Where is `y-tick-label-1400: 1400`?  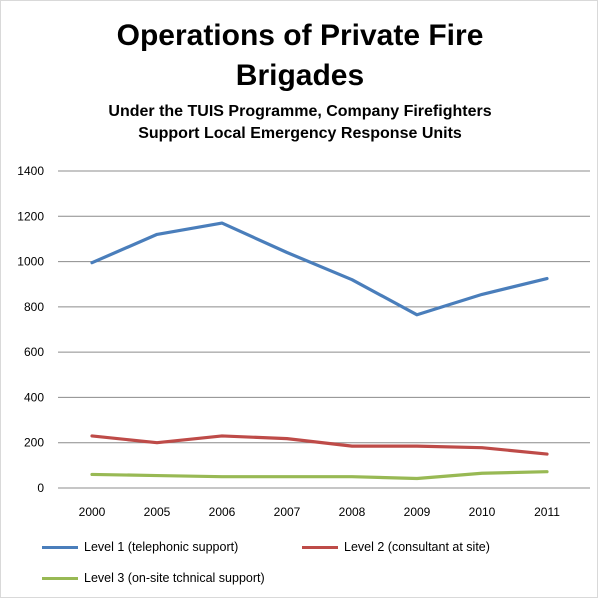 y-tick-label-1400: 1400 is located at coordinates (30, 171).